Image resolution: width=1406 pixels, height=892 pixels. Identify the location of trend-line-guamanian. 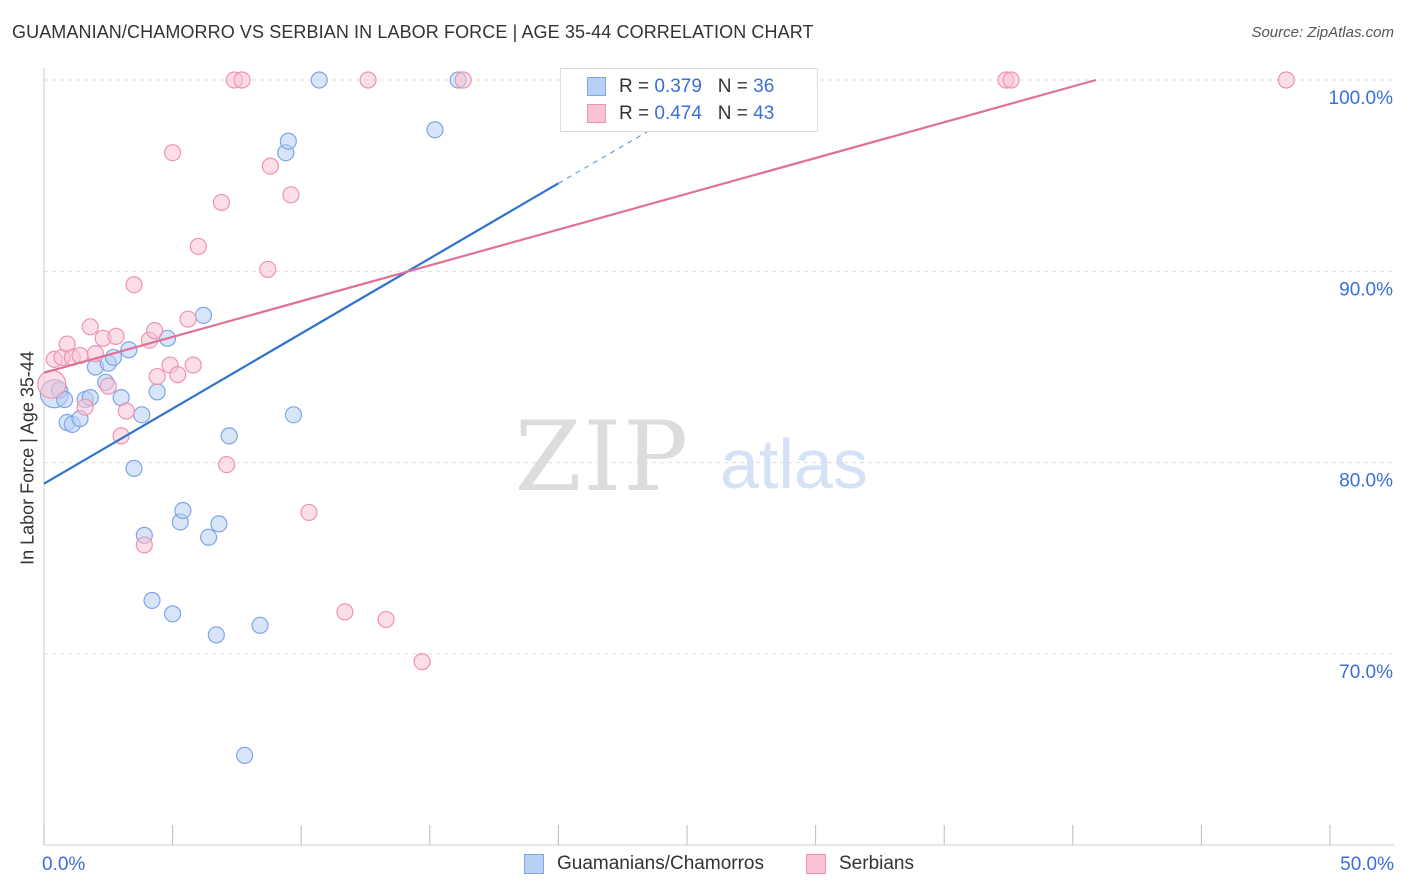
(301, 333).